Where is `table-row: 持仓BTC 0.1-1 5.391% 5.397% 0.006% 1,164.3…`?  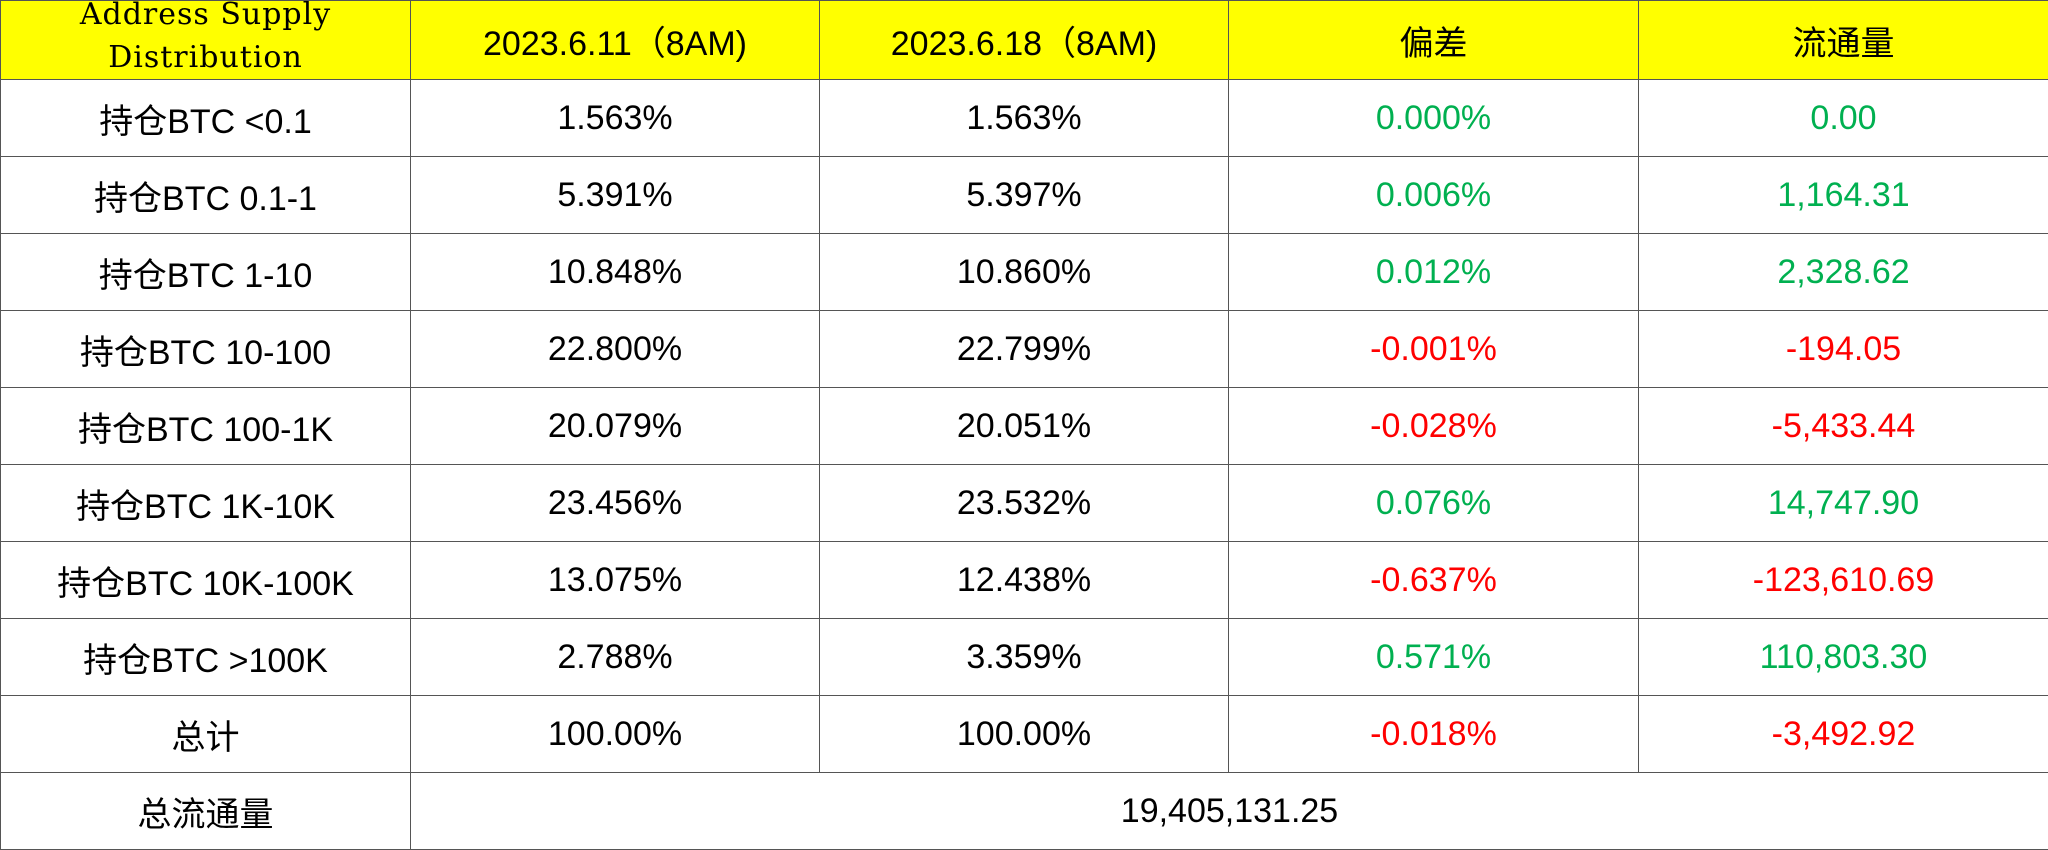
table-row: 持仓BTC 0.1-1 5.391% 5.397% 0.006% 1,164.3… is located at coordinates (1024, 195).